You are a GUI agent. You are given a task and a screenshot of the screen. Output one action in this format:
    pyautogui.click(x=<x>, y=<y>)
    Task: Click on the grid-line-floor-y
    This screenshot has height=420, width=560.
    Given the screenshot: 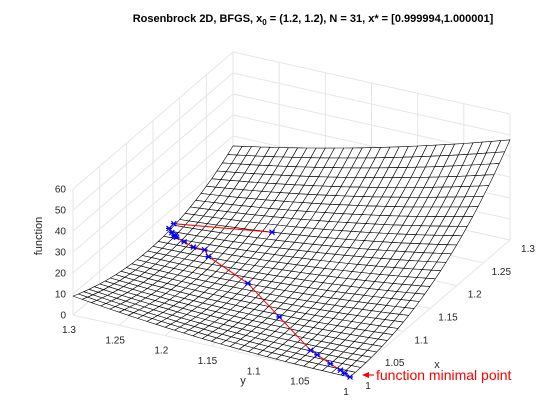 What is the action you would take?
    pyautogui.click(x=430, y=308)
    